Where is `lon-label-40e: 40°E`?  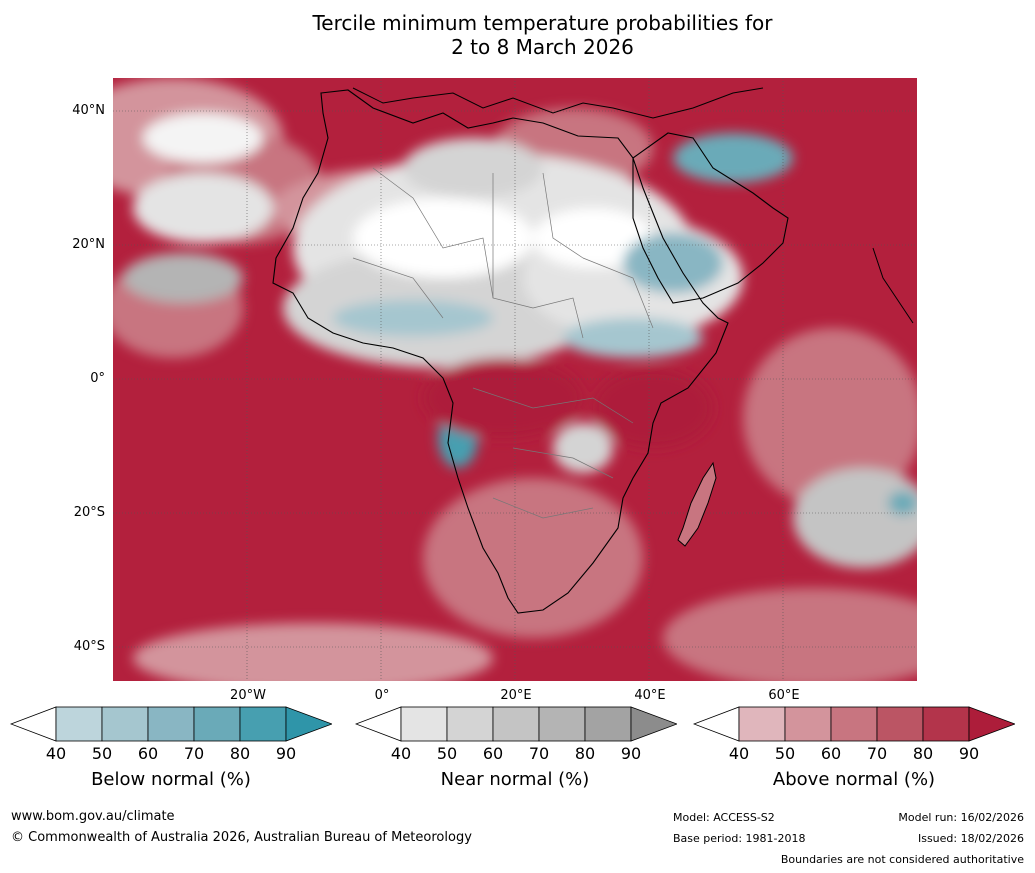 lon-label-40e: 40°E is located at coordinates (650, 695).